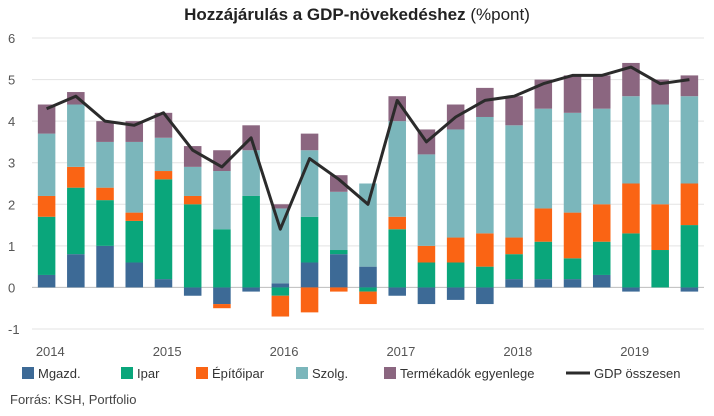 The width and height of the screenshot is (714, 416). Describe the element at coordinates (517, 351) in the screenshot. I see `x-tick-label: 2018` at that location.